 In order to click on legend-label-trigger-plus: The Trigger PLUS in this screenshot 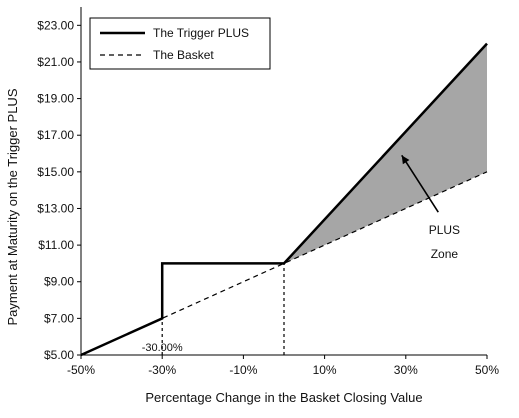, I will do `click(201, 33)`.